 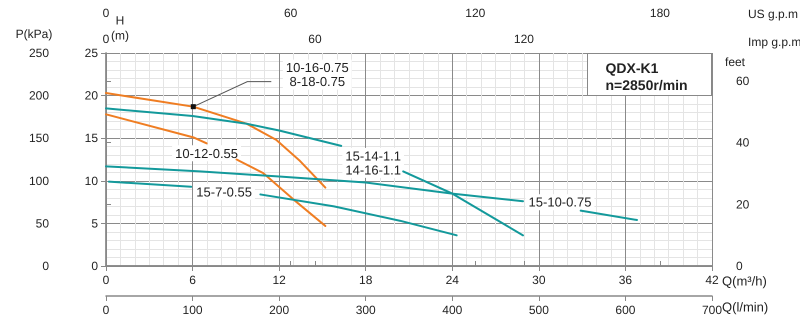 I want to click on text: 120, so click(x=475, y=13).